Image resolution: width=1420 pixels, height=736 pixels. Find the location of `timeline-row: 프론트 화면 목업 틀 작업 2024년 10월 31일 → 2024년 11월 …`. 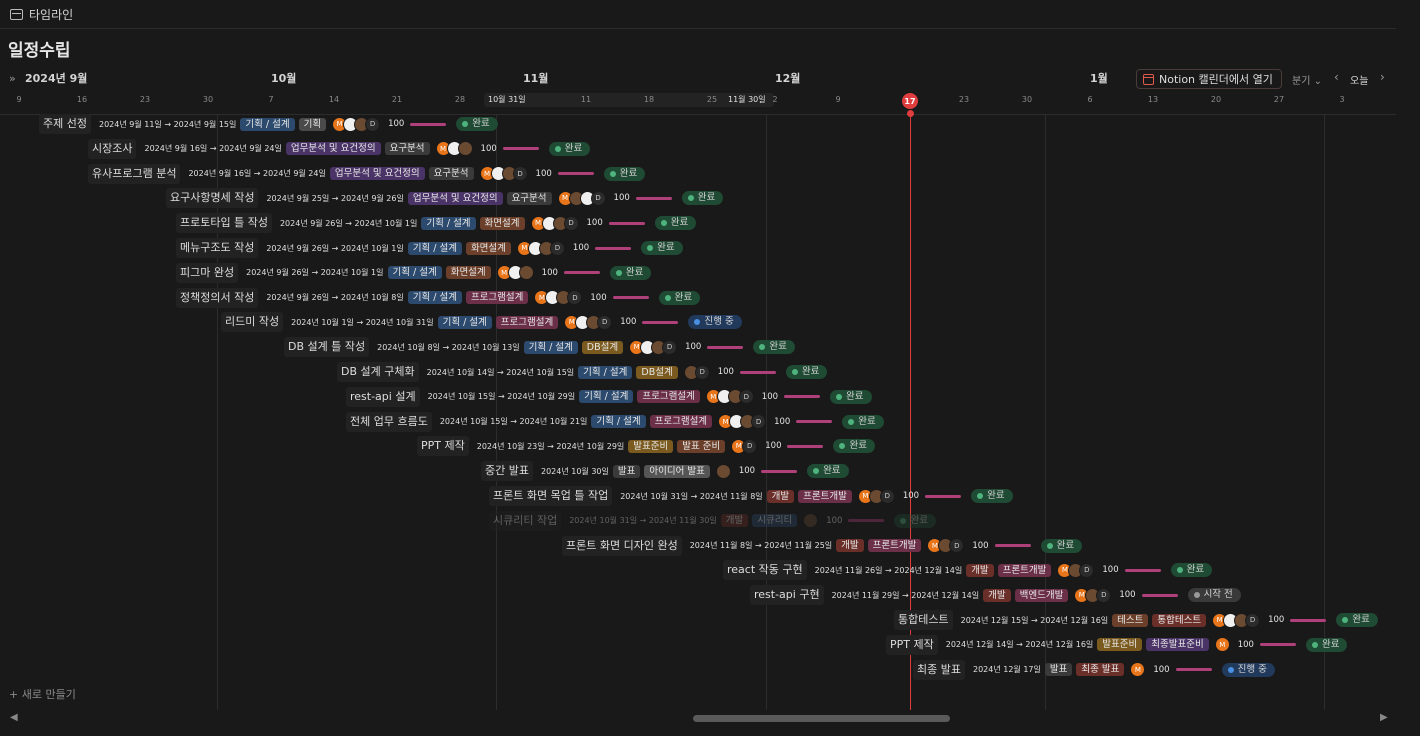

timeline-row: 프론트 화면 목업 틀 작업 2024년 10월 31일 → 2024년 11월 … is located at coordinates (753, 496).